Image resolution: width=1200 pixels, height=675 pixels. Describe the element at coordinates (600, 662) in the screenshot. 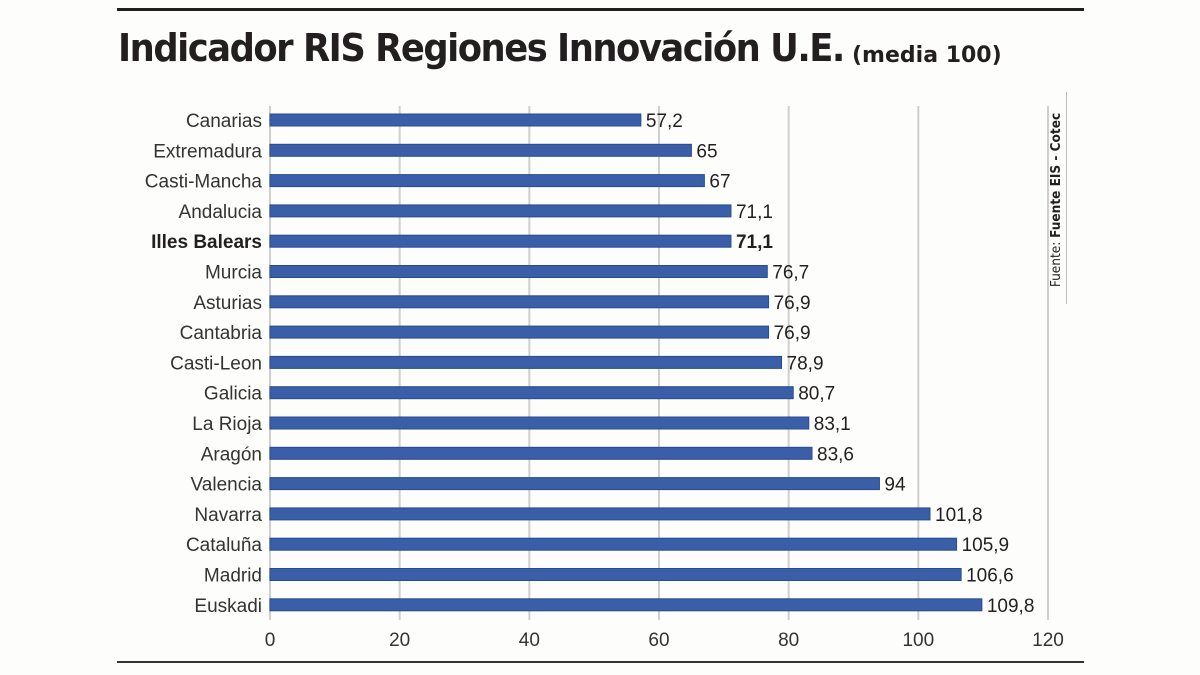

I see `bottom-rule` at that location.